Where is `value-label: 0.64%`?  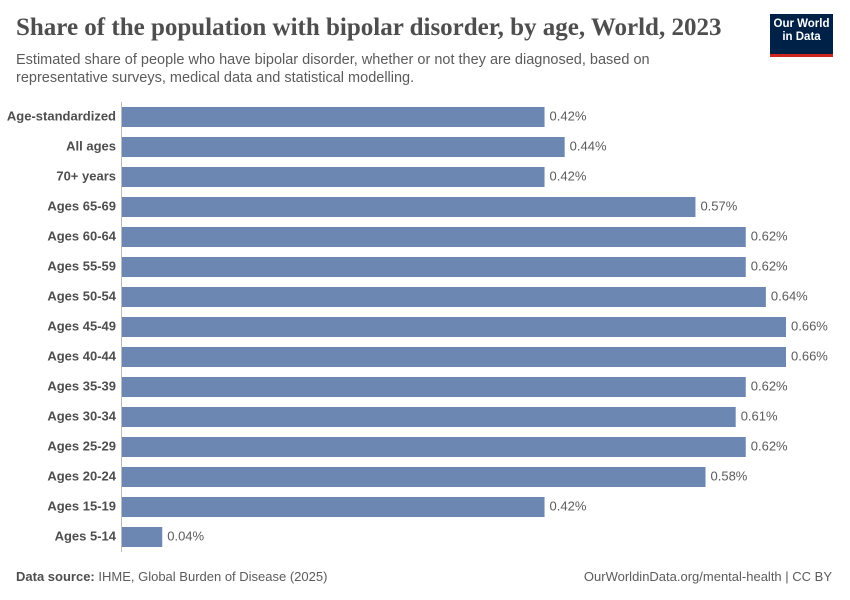 value-label: 0.64% is located at coordinates (789, 295).